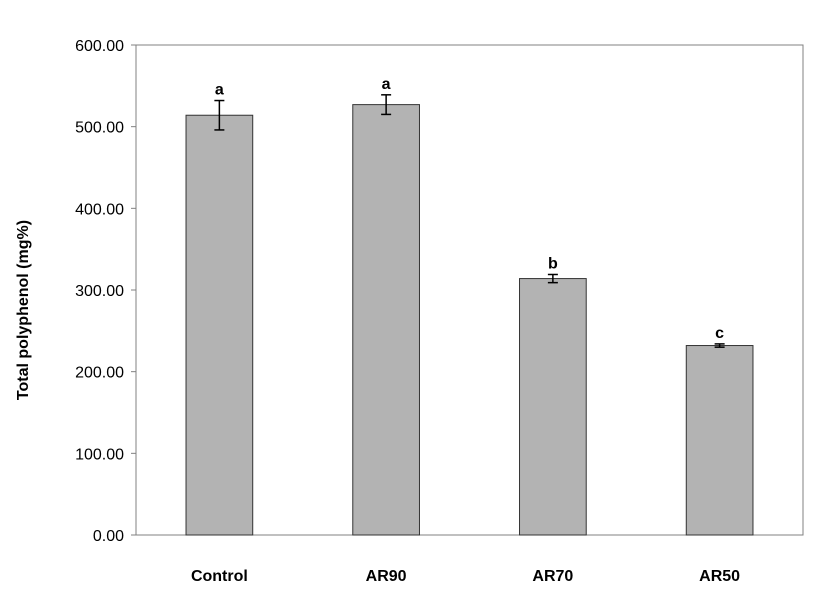  I want to click on x-axis-labels: Control AR90 AR70 AR50, so click(465, 576).